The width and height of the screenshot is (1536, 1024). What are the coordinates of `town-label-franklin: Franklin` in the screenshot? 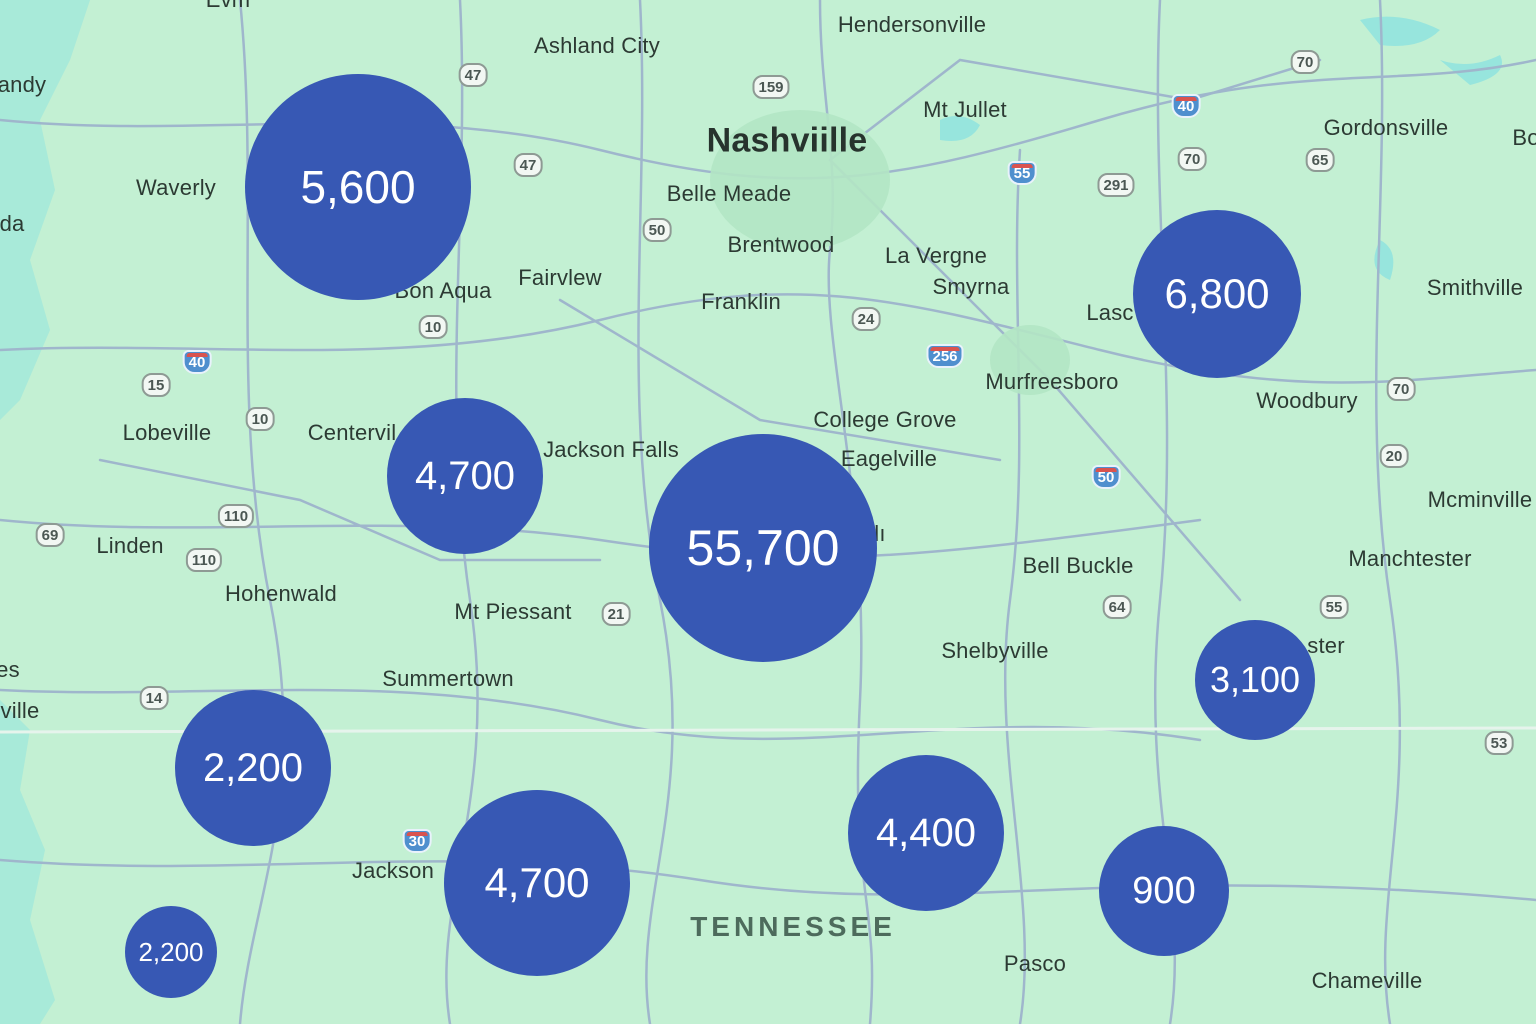 It's located at (741, 301).